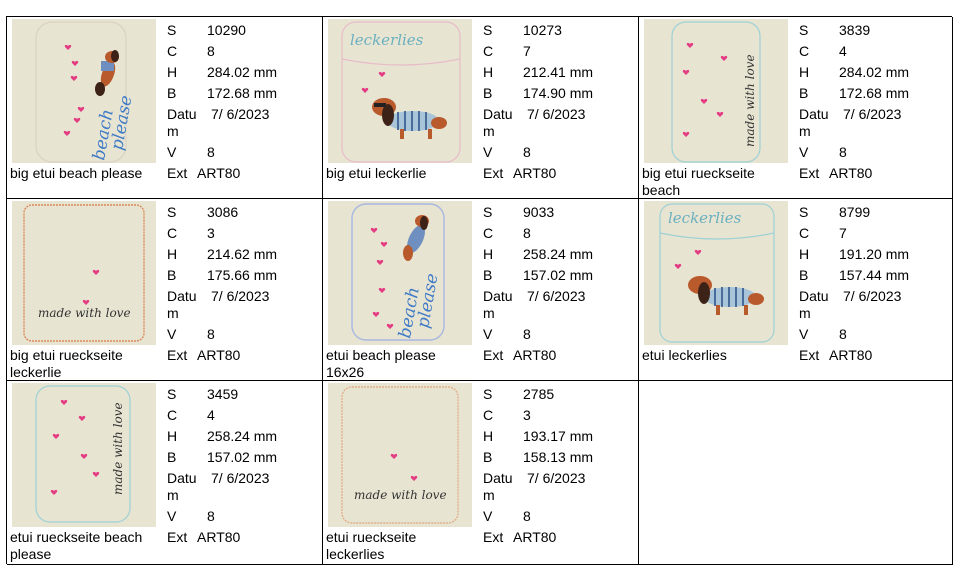 This screenshot has height=580, width=958. I want to click on height-value: 193.17 mm, so click(558, 436).